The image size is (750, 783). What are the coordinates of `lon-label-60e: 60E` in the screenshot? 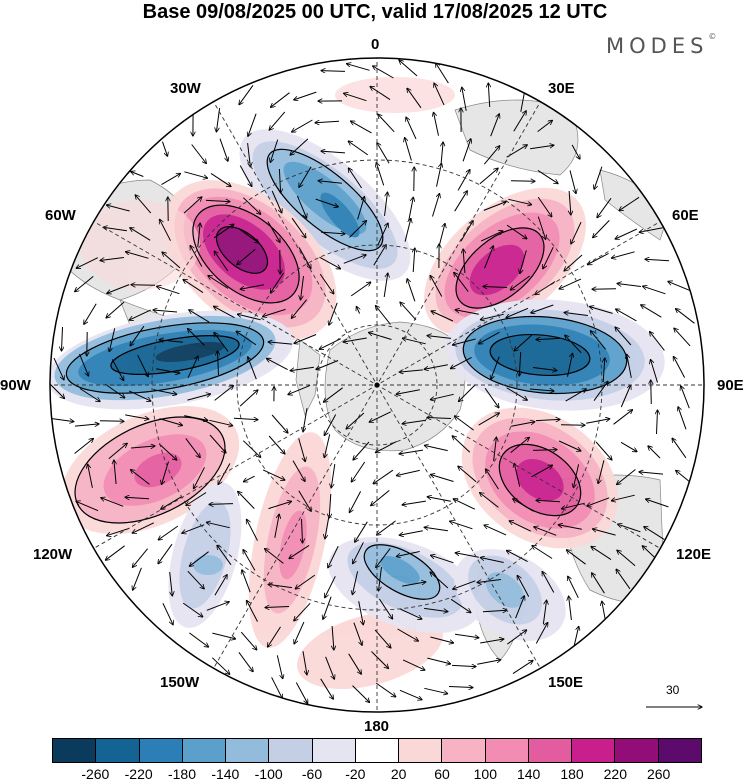 It's located at (685, 215).